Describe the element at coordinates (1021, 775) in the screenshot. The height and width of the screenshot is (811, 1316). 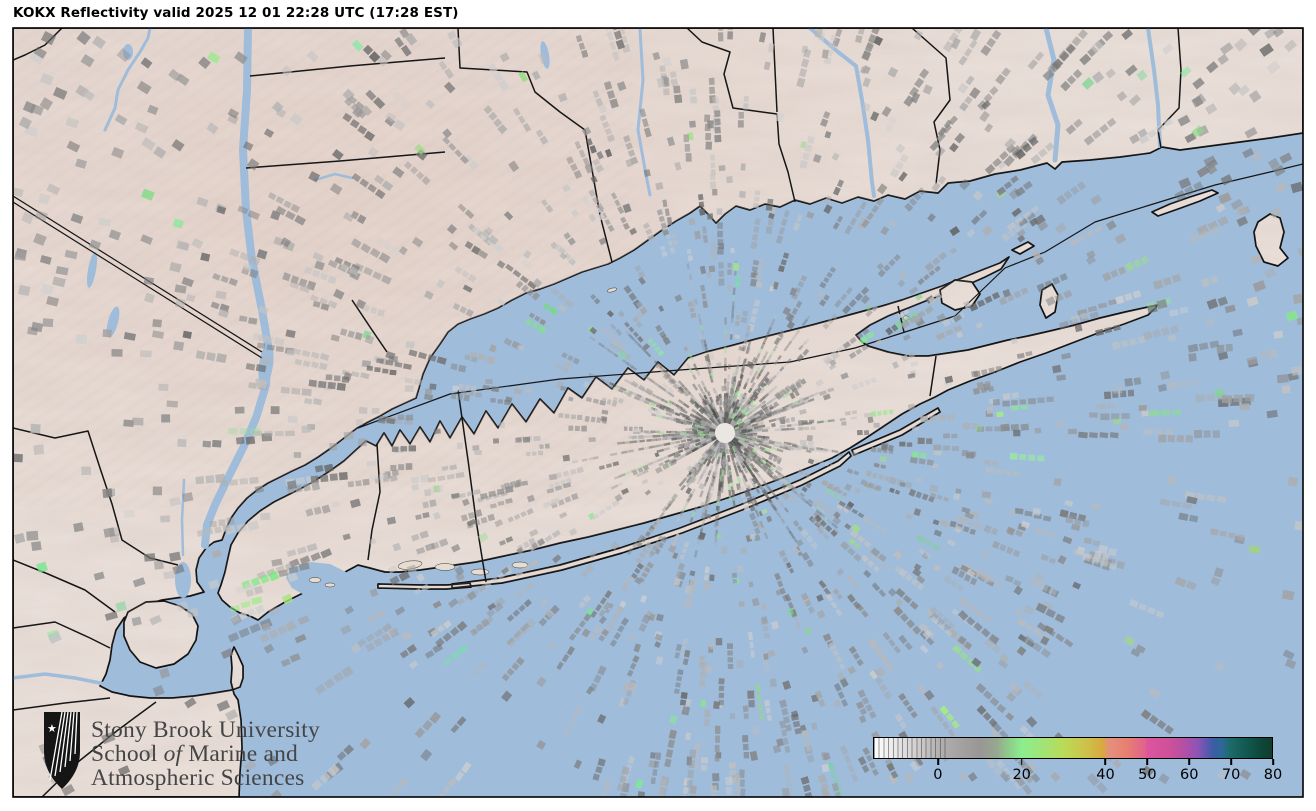
I see `colorbar-tick-label: 20` at that location.